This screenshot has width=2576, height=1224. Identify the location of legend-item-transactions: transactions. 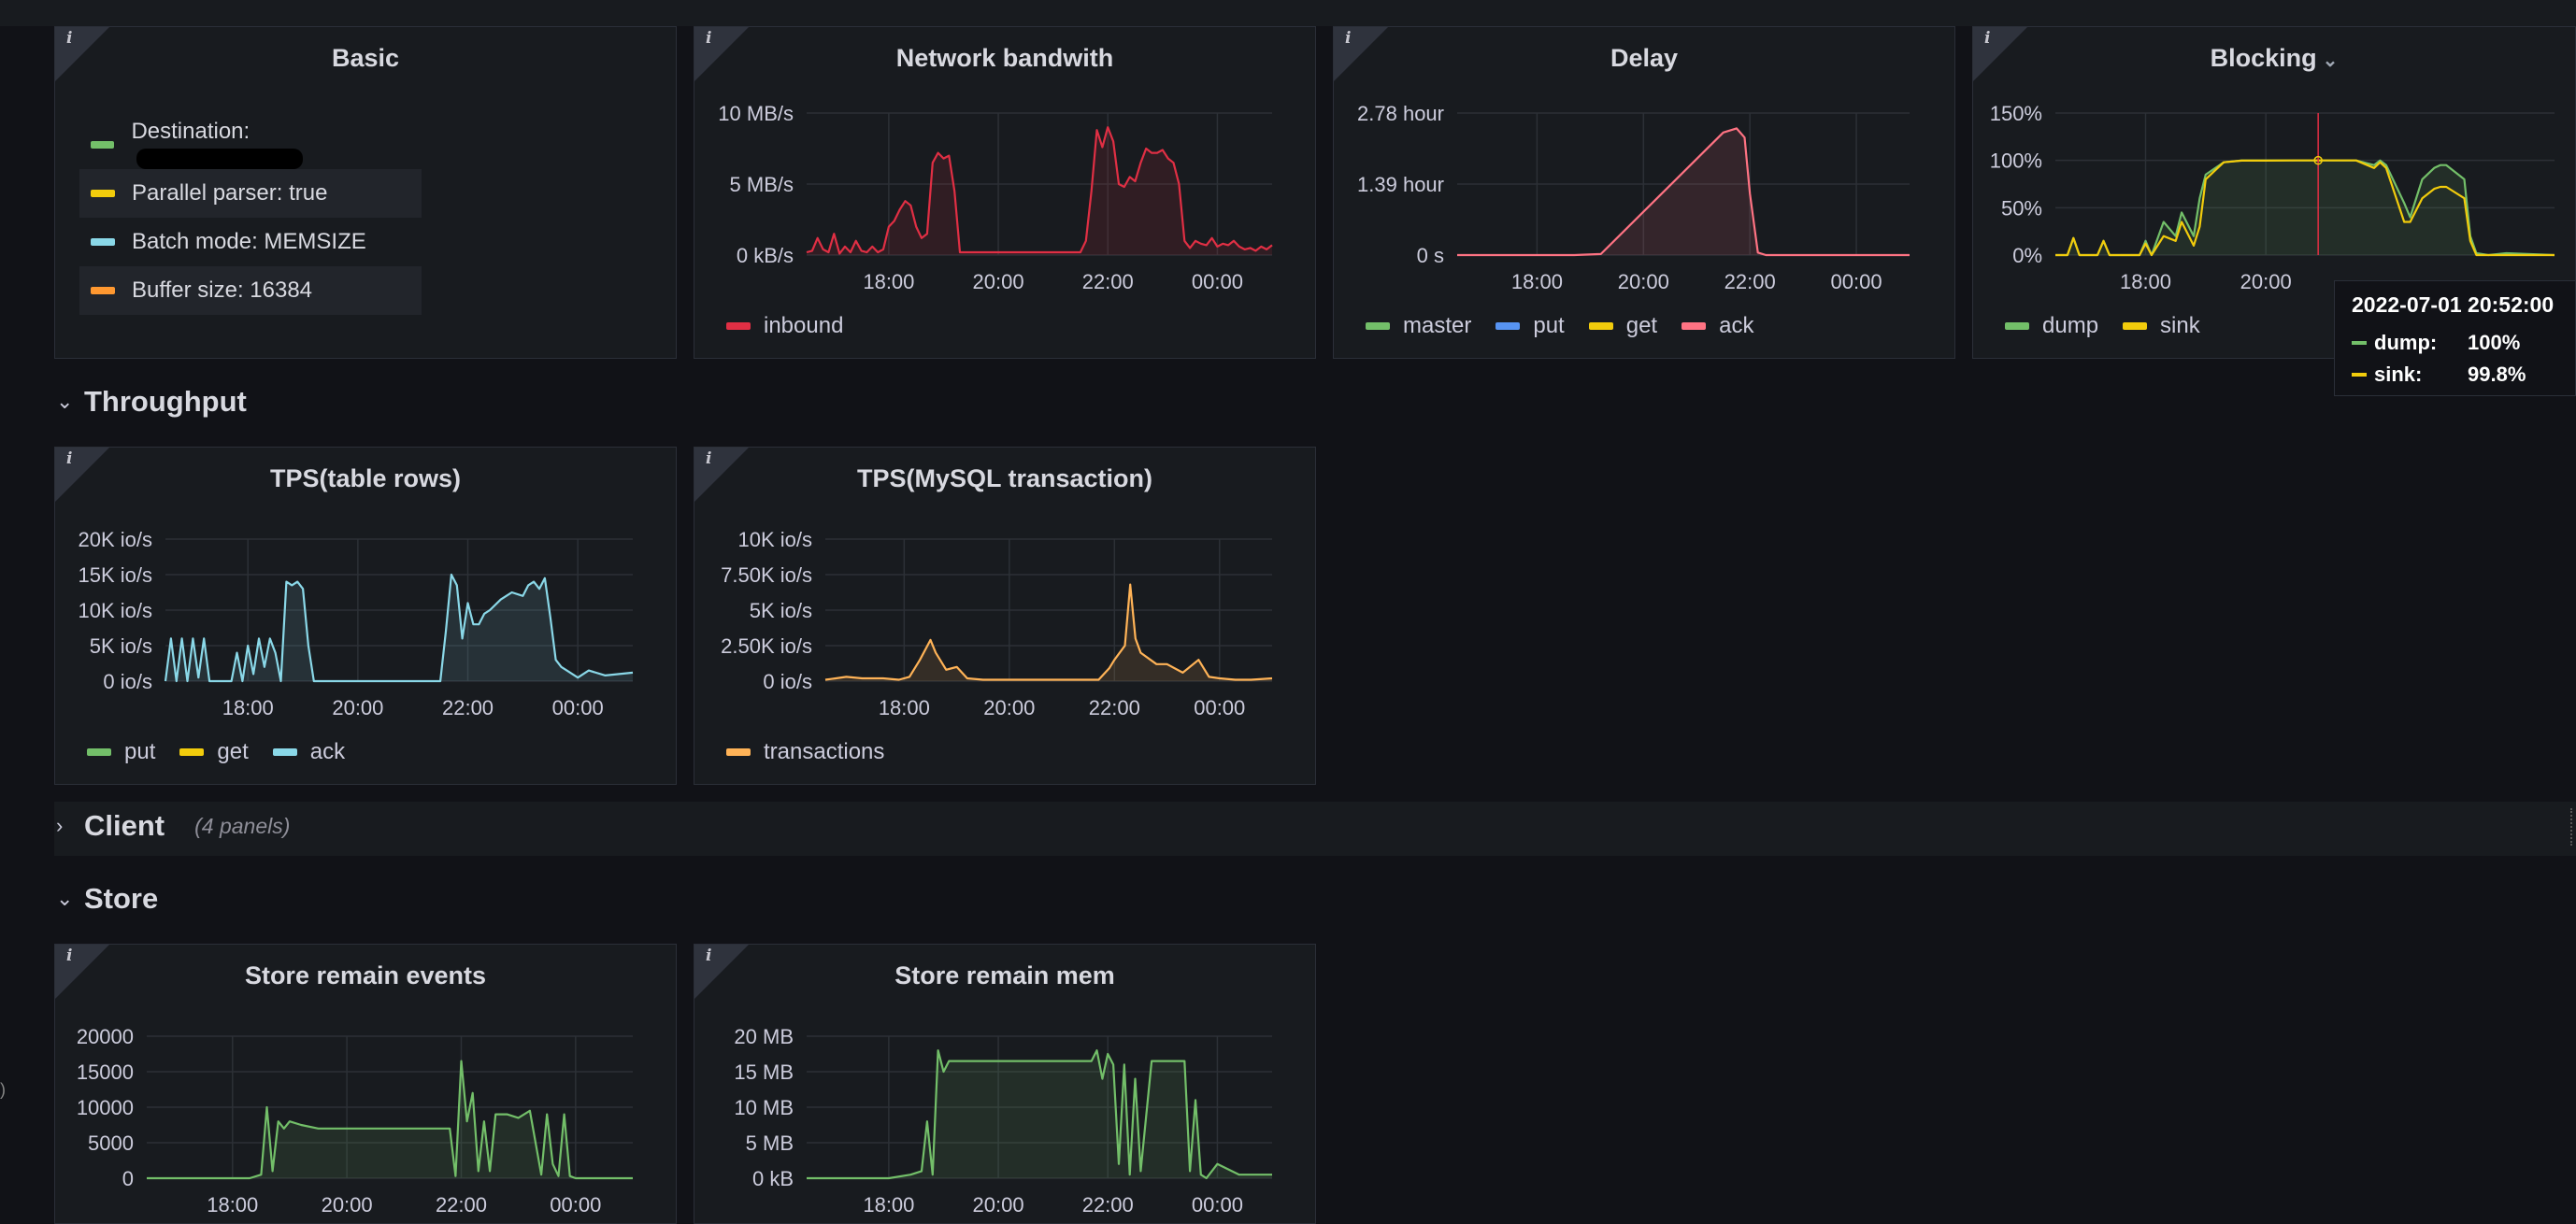
(805, 752).